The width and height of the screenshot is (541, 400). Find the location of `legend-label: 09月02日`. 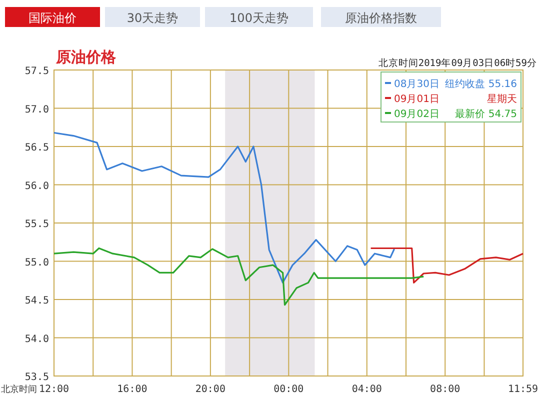

legend-label: 09月02日 is located at coordinates (417, 114).